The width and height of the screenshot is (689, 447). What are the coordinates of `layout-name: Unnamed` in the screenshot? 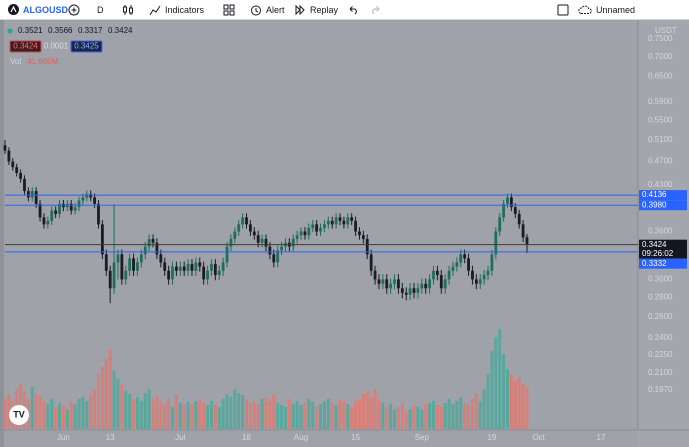 It's located at (606, 9).